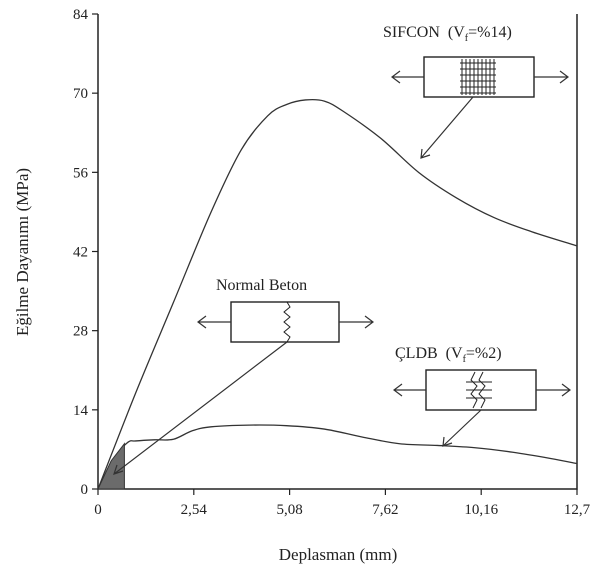  Describe the element at coordinates (81, 411) in the screenshot. I see `y-tick-label: 14` at that location.